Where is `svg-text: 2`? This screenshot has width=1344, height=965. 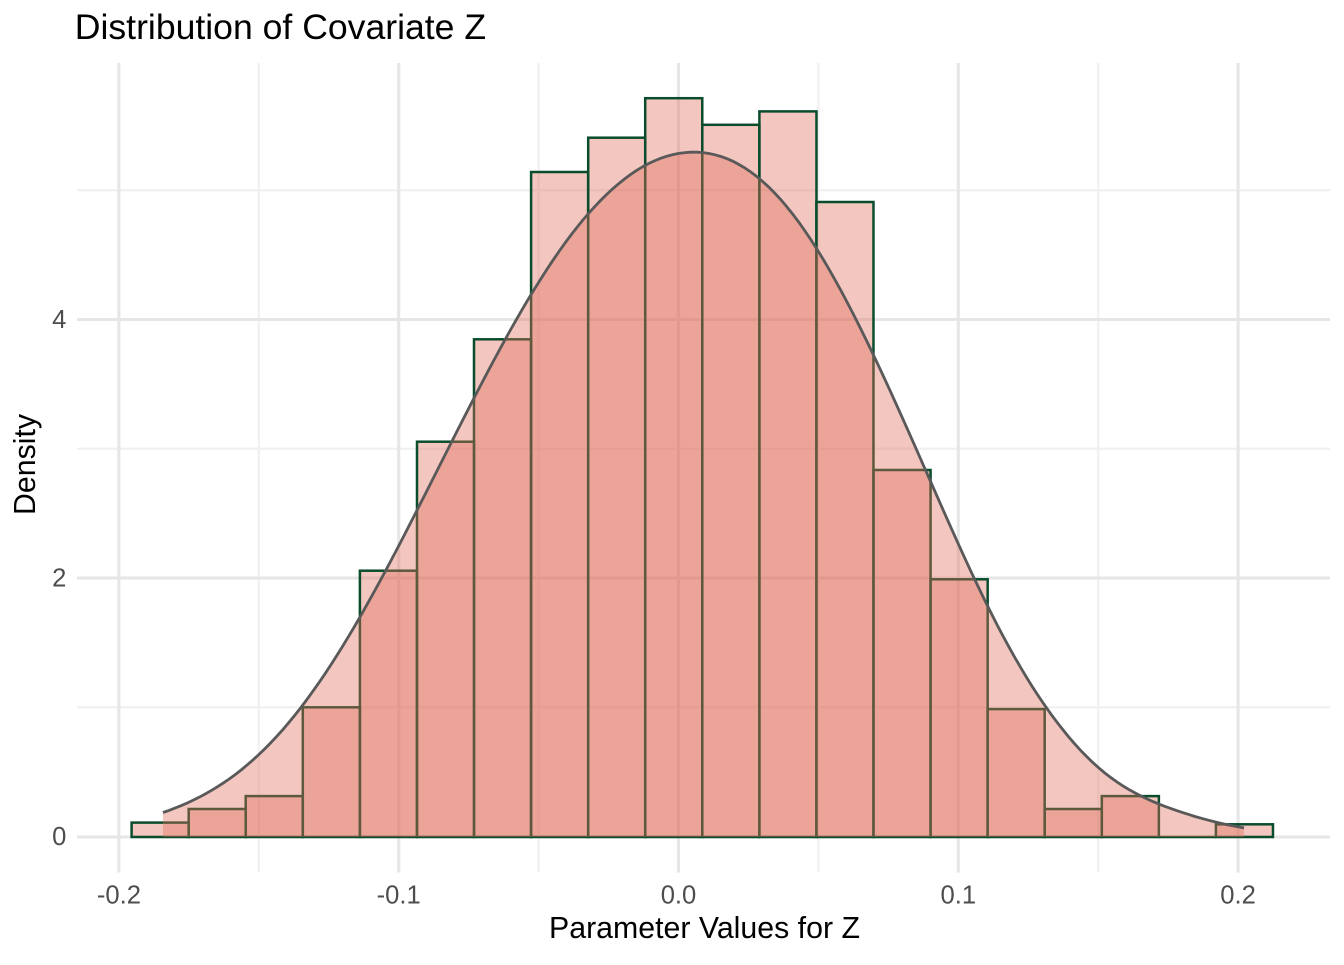
svg-text: 2 is located at coordinates (59, 579).